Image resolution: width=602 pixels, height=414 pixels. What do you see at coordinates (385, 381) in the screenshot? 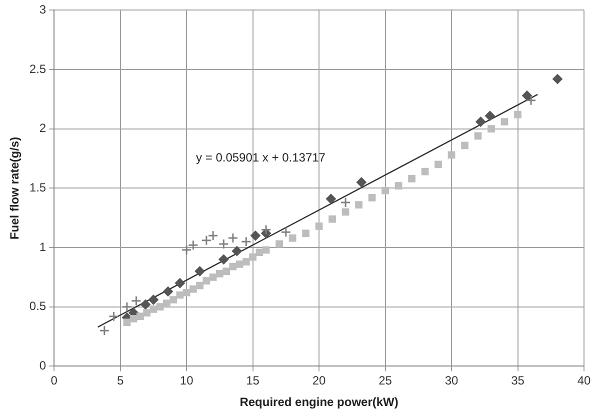
I see `x-tick-label: 25` at bounding box center [385, 381].